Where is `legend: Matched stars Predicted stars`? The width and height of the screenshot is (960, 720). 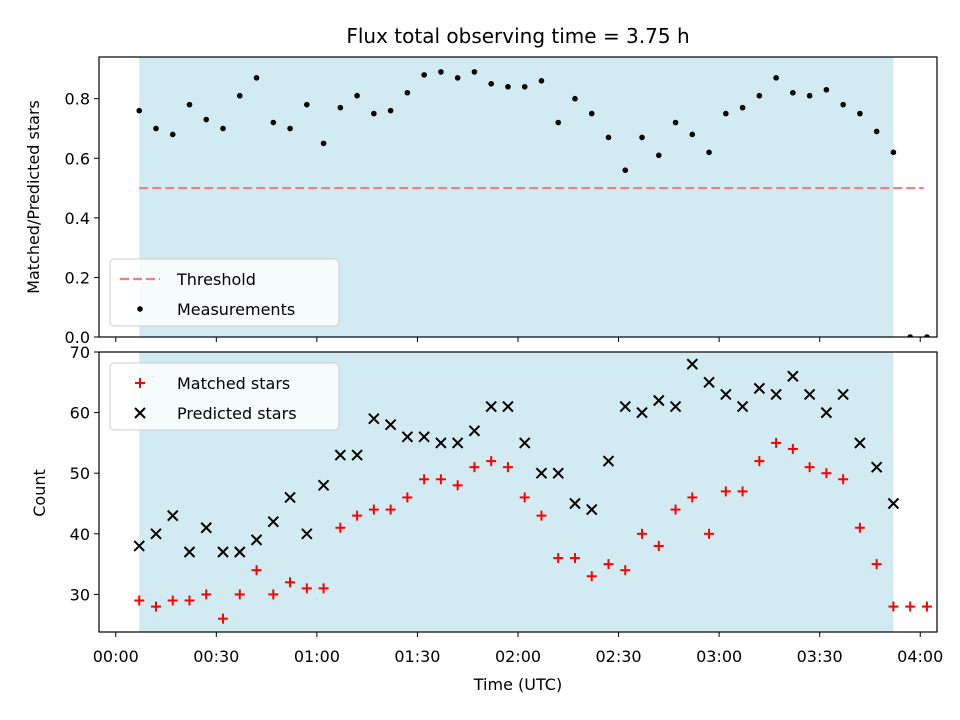 legend: Matched stars Predicted stars is located at coordinates (224, 396).